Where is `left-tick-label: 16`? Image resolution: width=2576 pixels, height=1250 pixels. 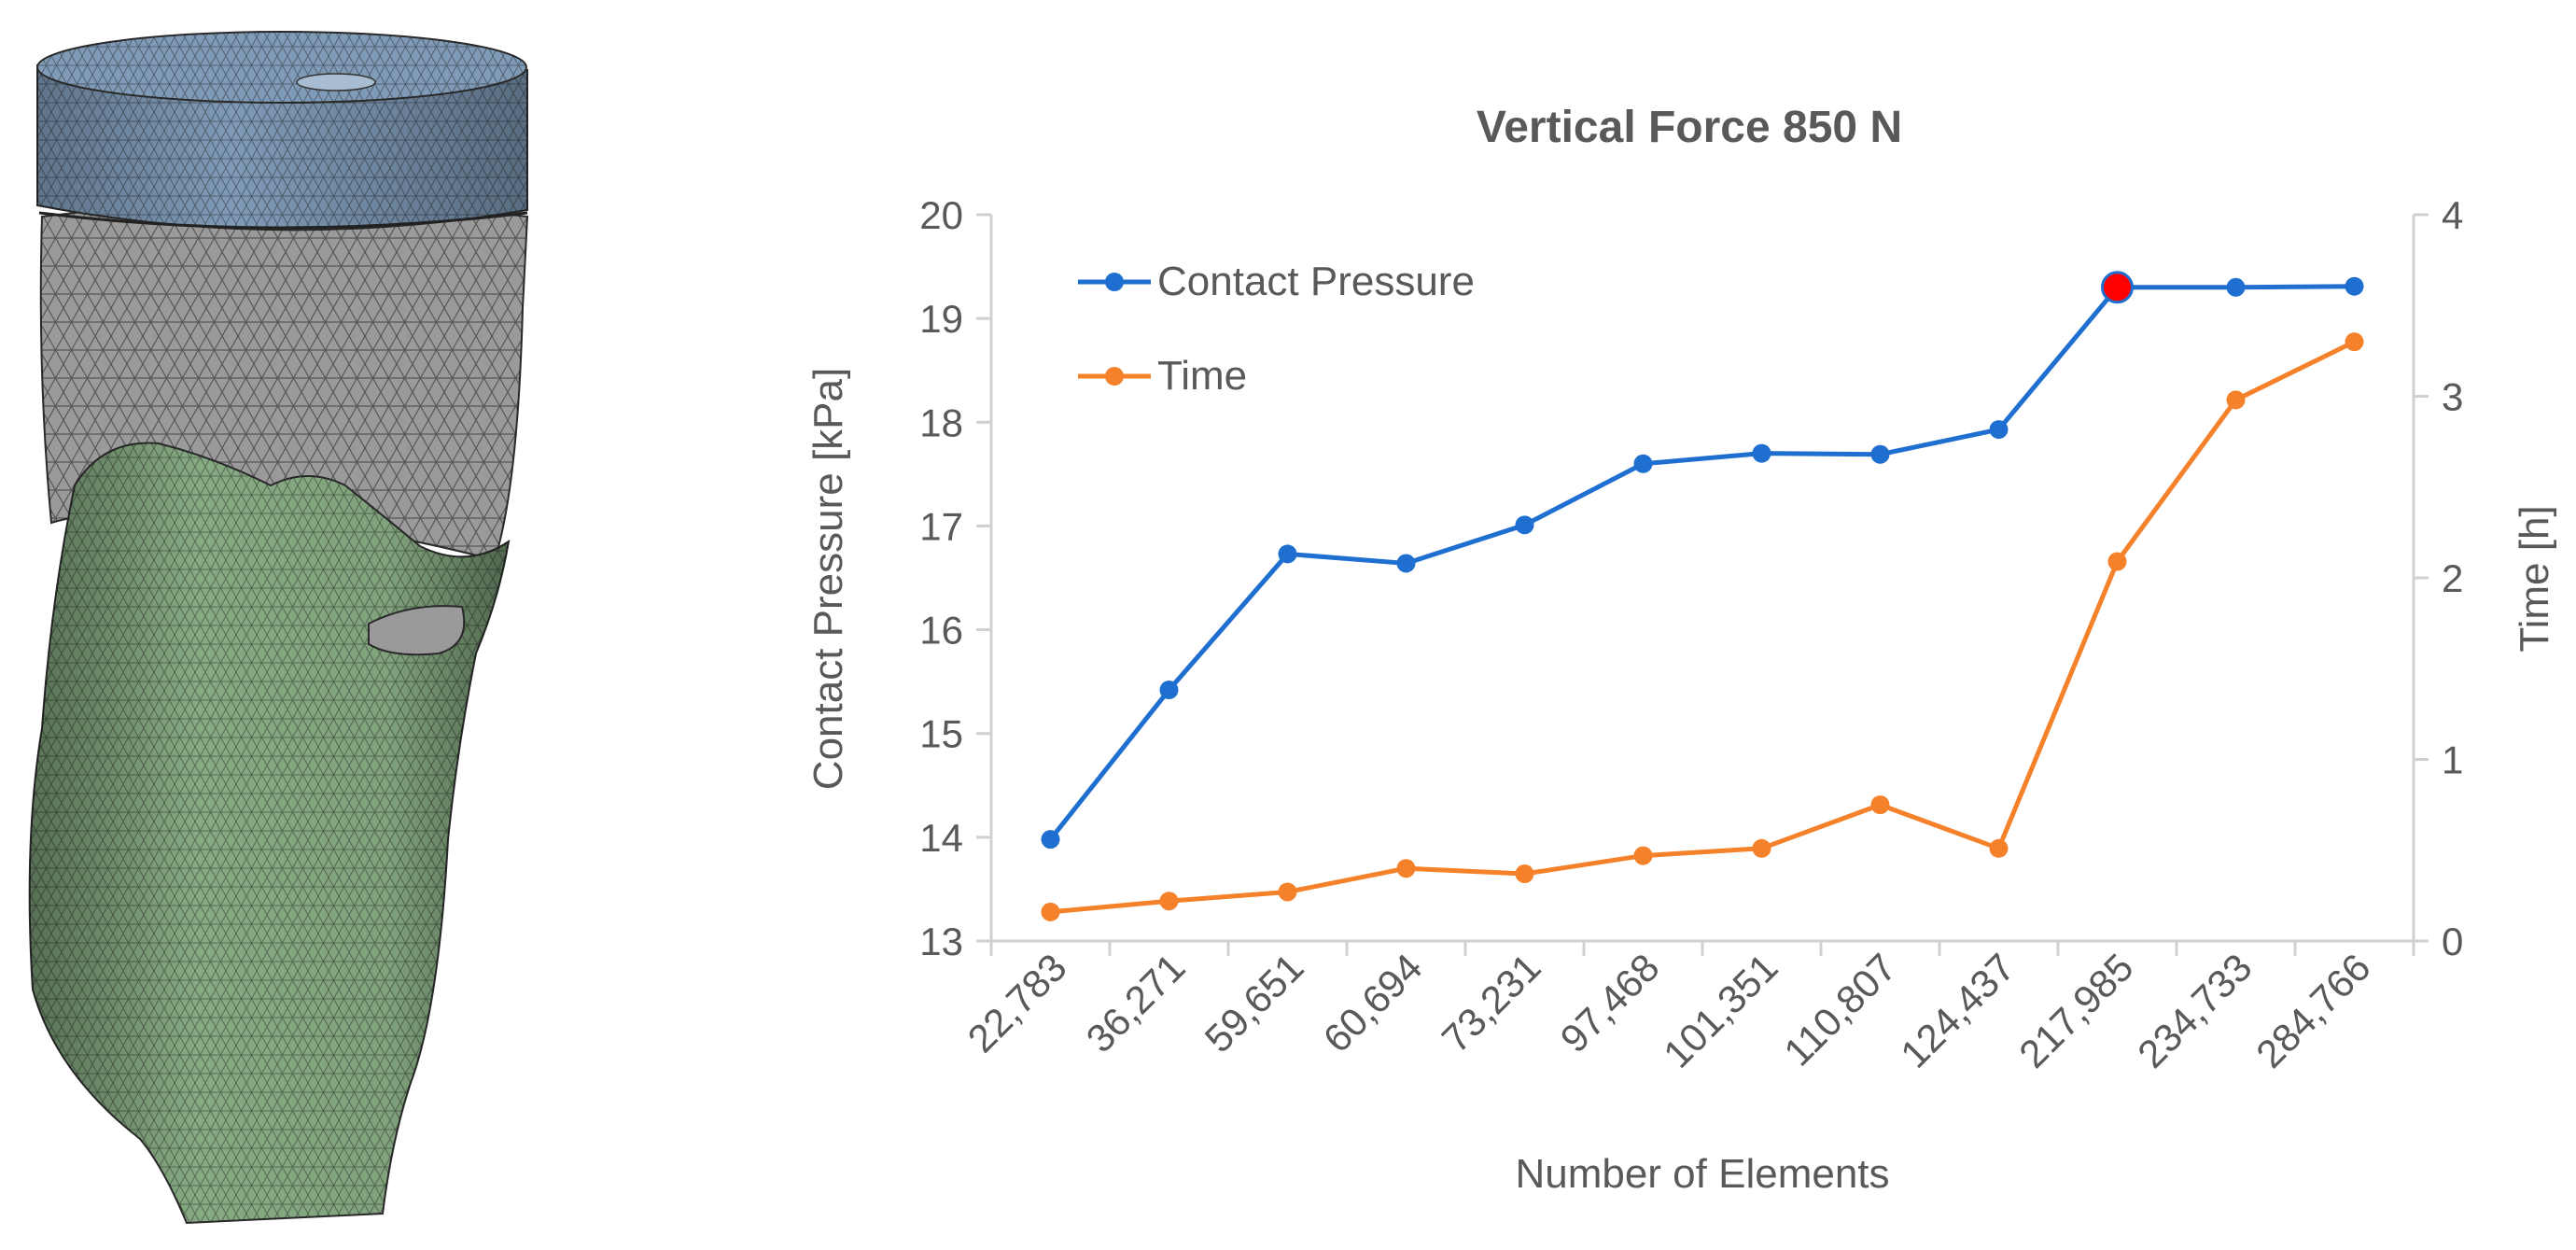
left-tick-label: 16 is located at coordinates (941, 631).